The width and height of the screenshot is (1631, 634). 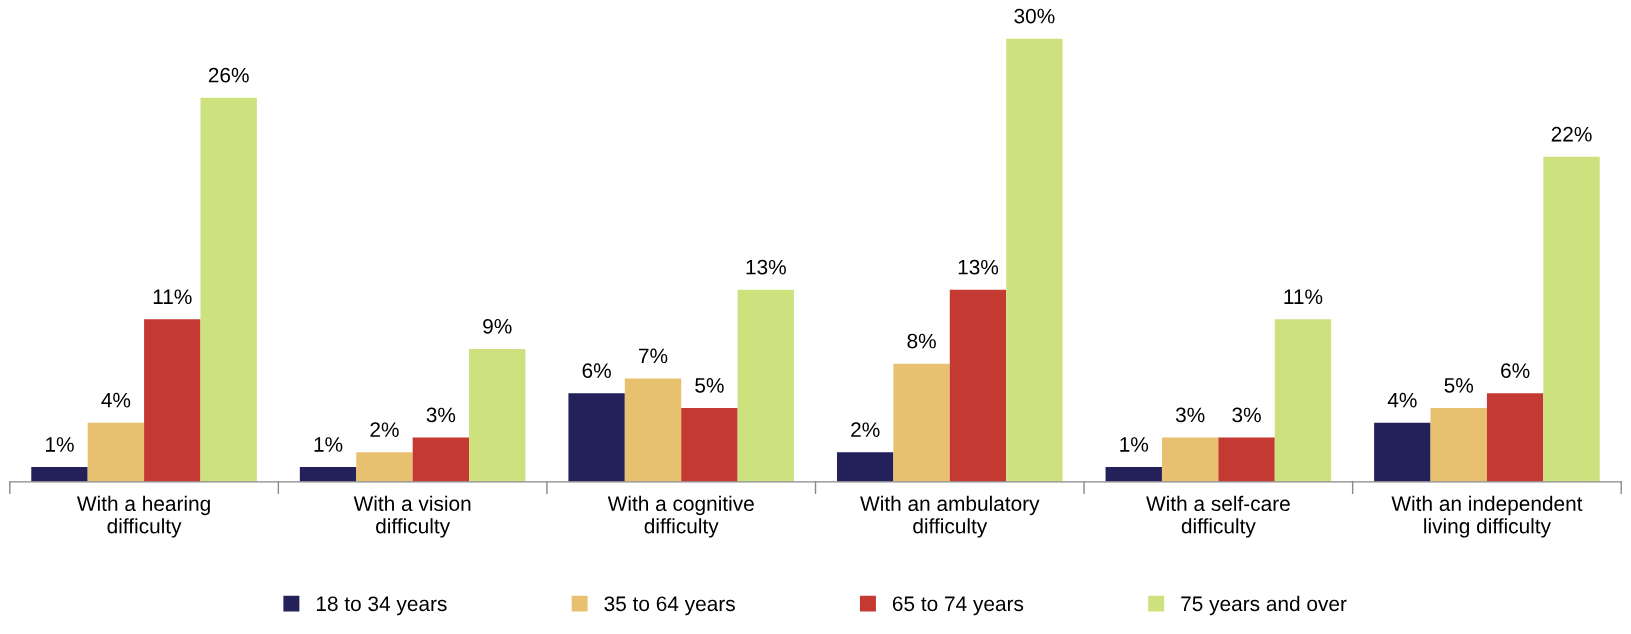 What do you see at coordinates (497, 326) in the screenshot?
I see `data-label: 9%` at bounding box center [497, 326].